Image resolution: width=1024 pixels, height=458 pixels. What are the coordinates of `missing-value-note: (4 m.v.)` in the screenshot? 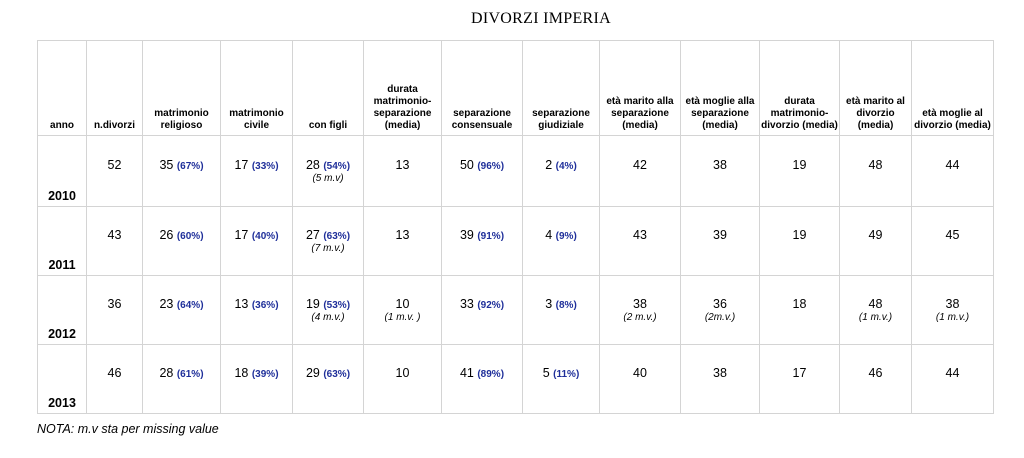 It's located at (328, 317).